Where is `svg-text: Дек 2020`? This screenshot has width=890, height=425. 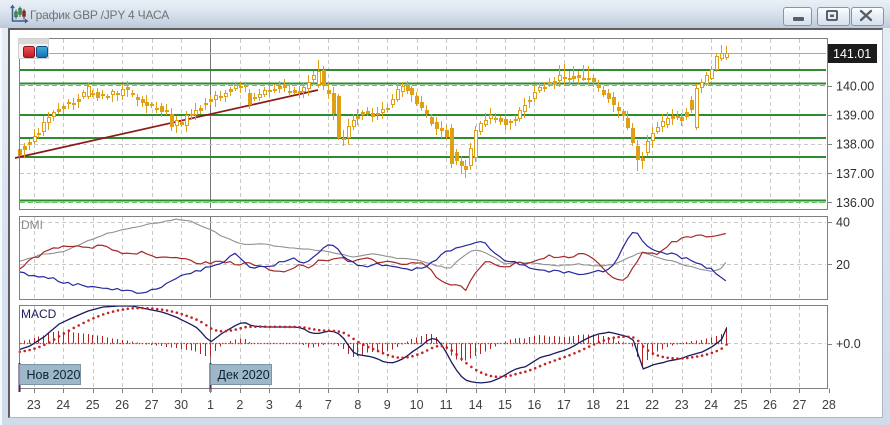
svg-text: Дек 2020 is located at coordinates (244, 375).